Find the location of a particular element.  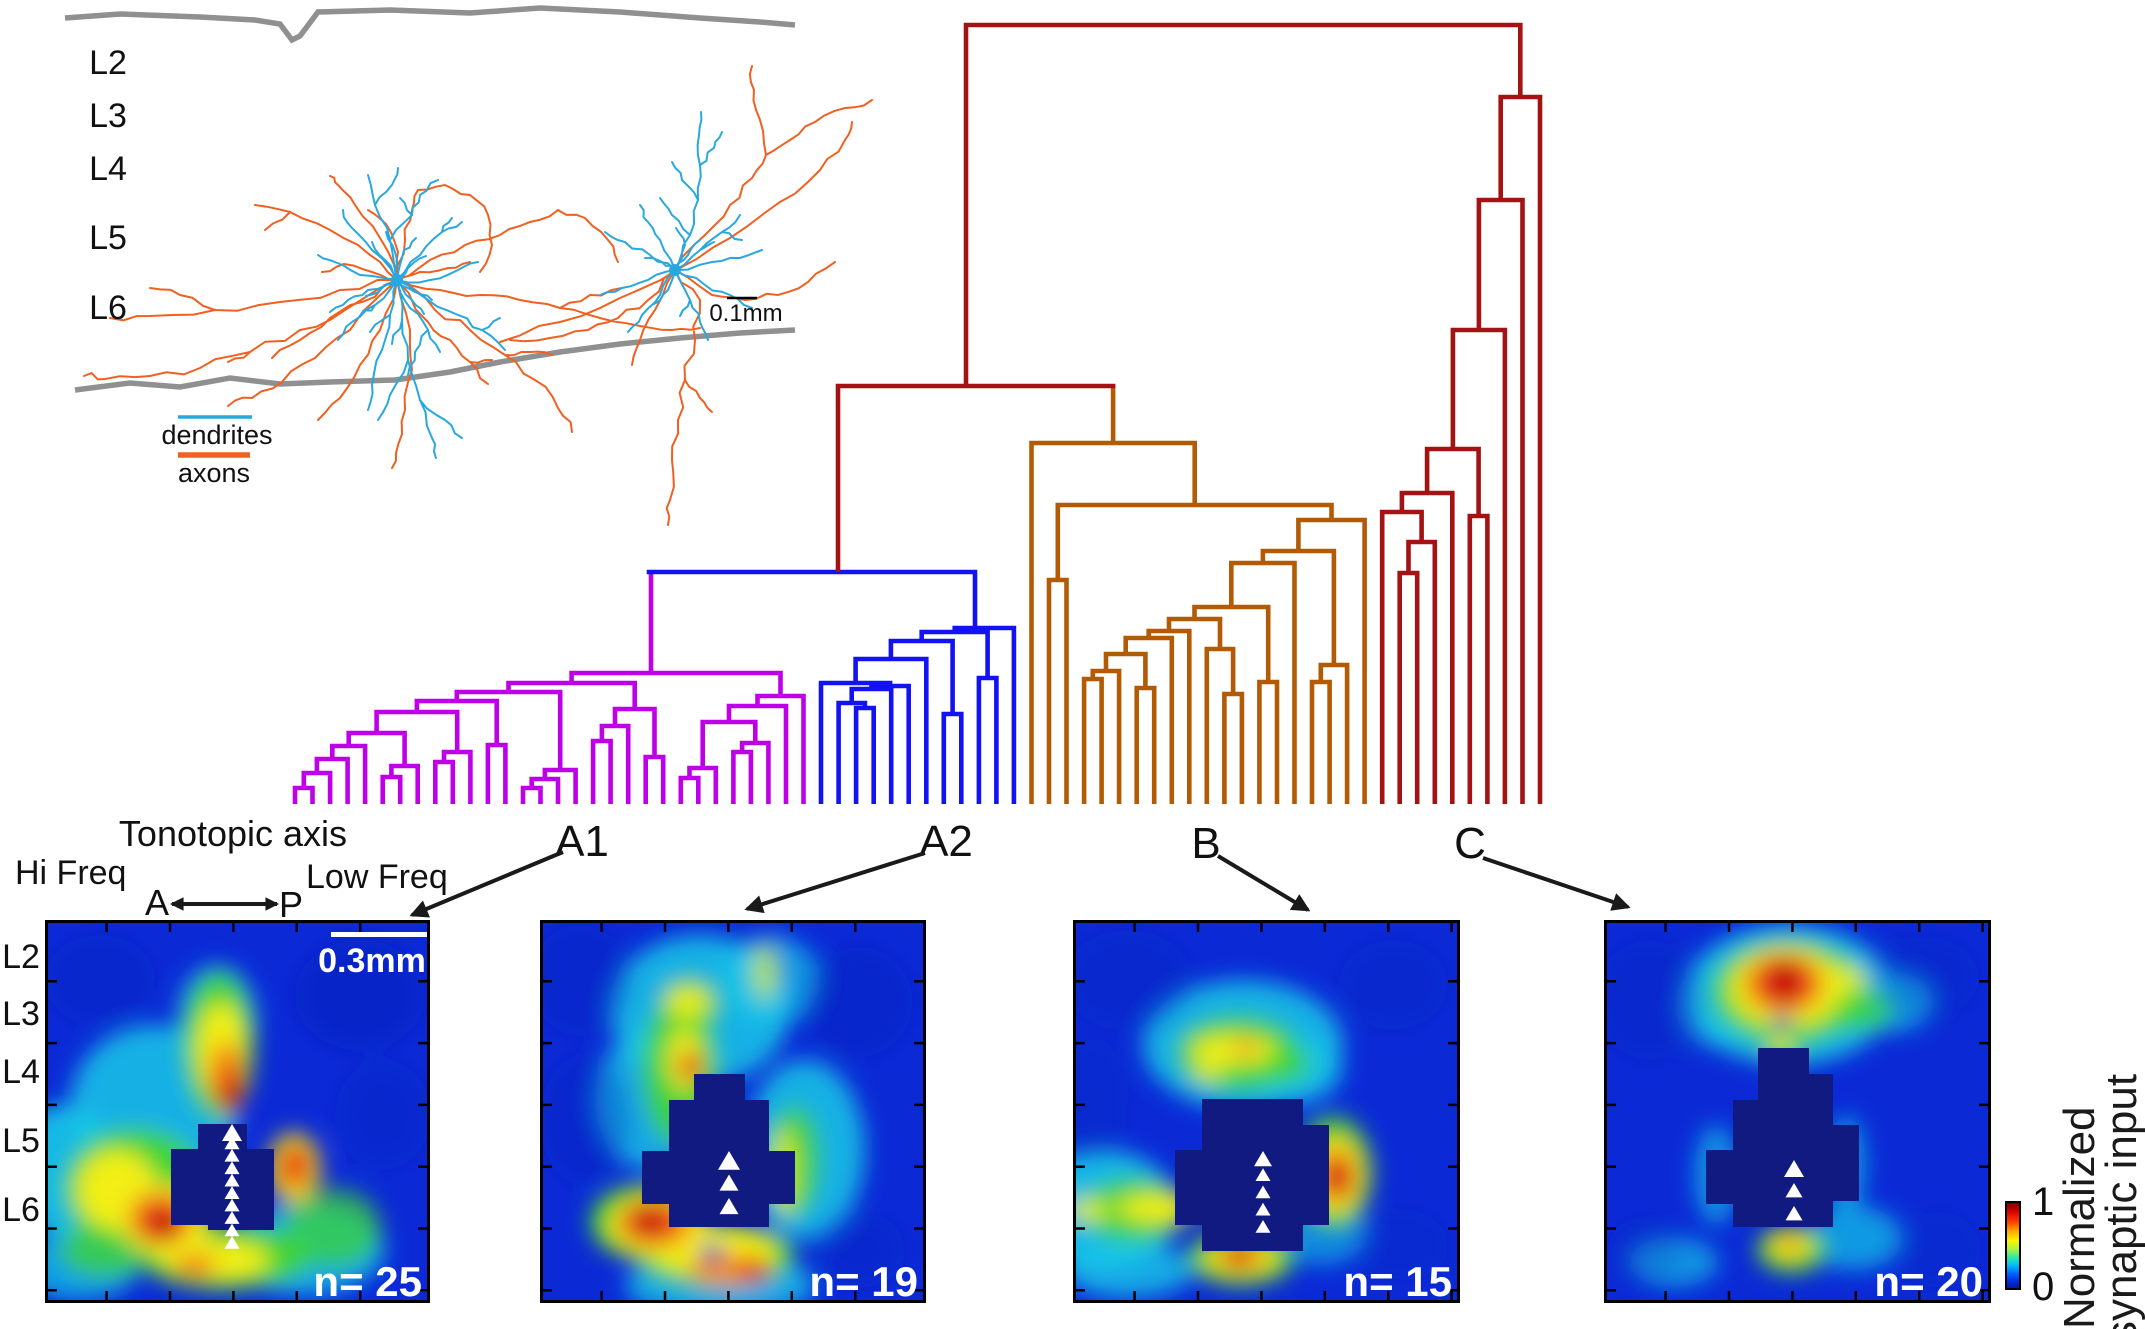

svg-text: Tonotopic axis is located at coordinates (233, 833).